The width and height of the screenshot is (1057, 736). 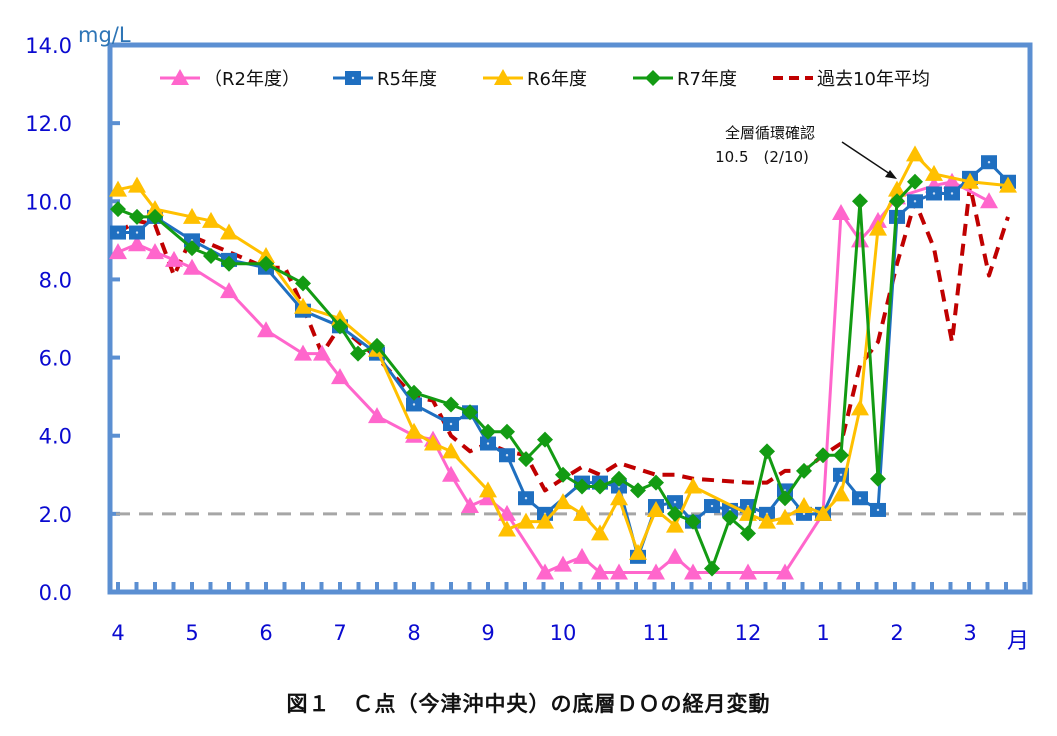 I want to click on y-tick-label: 14.0, so click(x=48, y=46).